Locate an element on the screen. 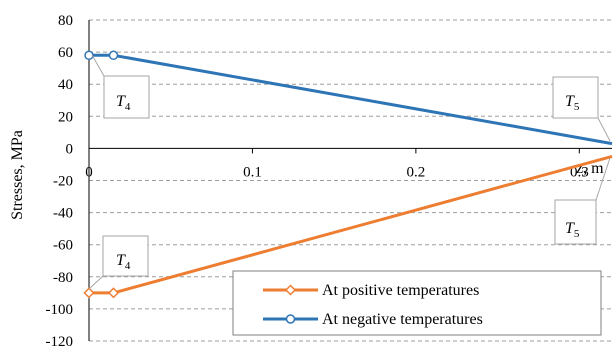 The height and width of the screenshot is (349, 614). x-tick-label: 0.3 is located at coordinates (579, 172).